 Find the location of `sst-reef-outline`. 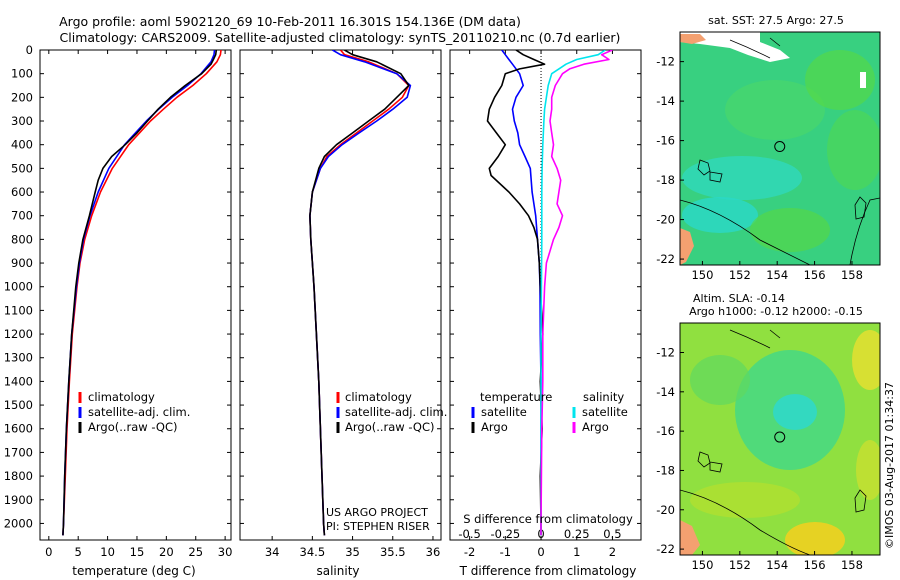

sst-reef-outline is located at coordinates (710, 171).